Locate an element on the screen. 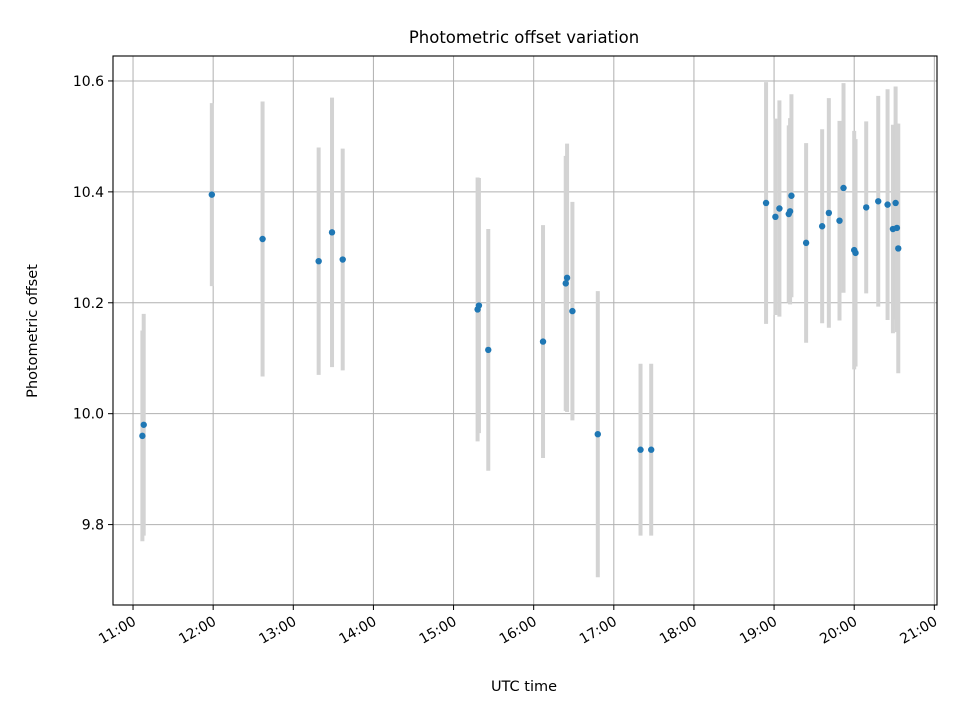 Image resolution: width=960 pixels, height=720 pixels. y-axis-ticks: 9.8 10.0 10.2 10.4 10.6 is located at coordinates (93, 304).